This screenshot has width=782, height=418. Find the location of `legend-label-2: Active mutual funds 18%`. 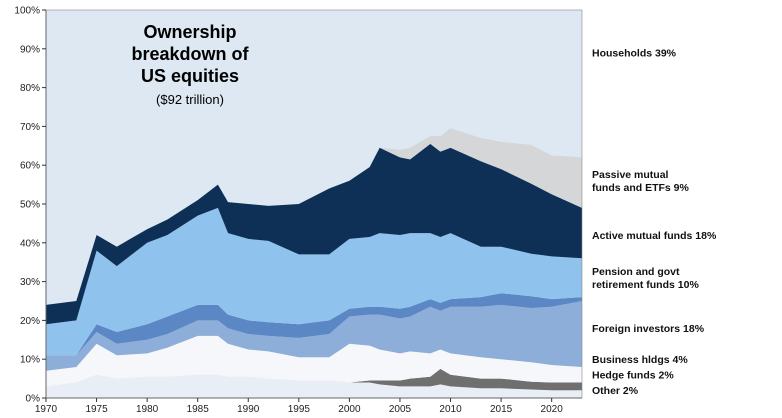

legend-label-2: Active mutual funds 18% is located at coordinates (654, 236).